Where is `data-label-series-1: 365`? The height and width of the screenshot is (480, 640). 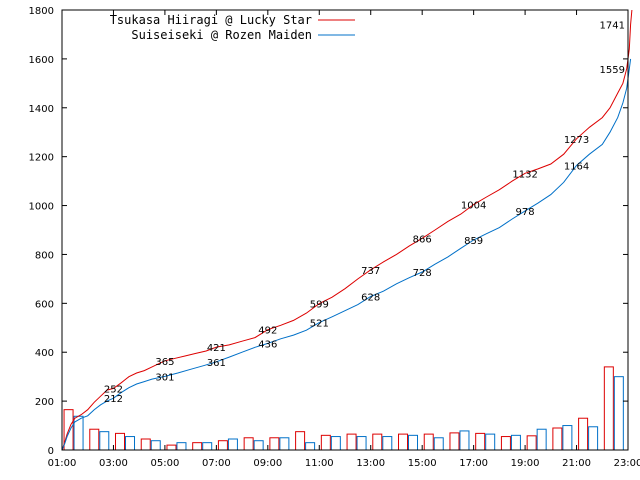
data-label-series-1: 365 is located at coordinates (164, 362).